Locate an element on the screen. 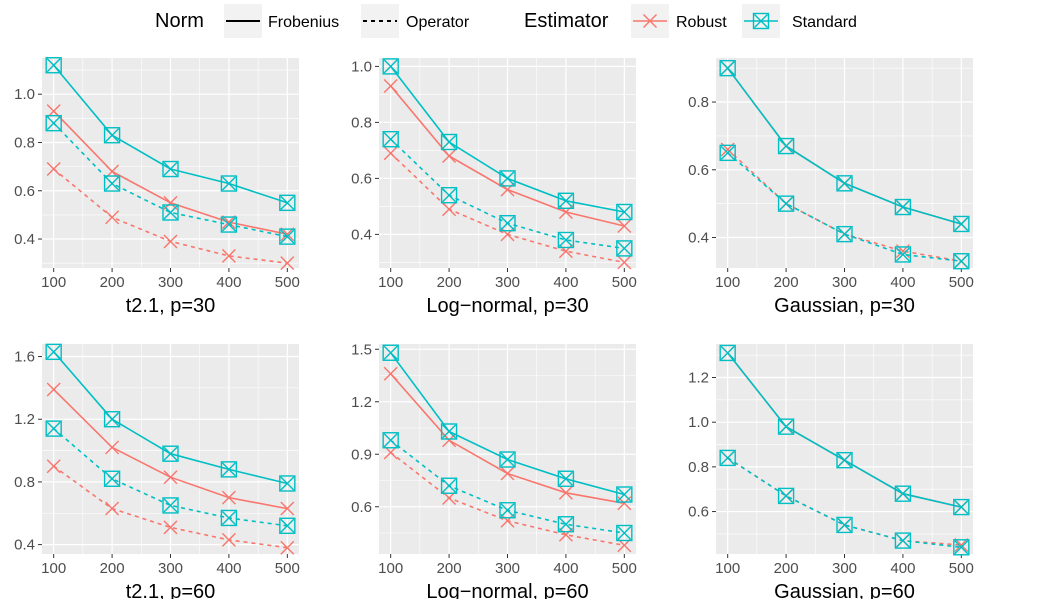  series-line-standard-operator is located at coordinates (844, 207).